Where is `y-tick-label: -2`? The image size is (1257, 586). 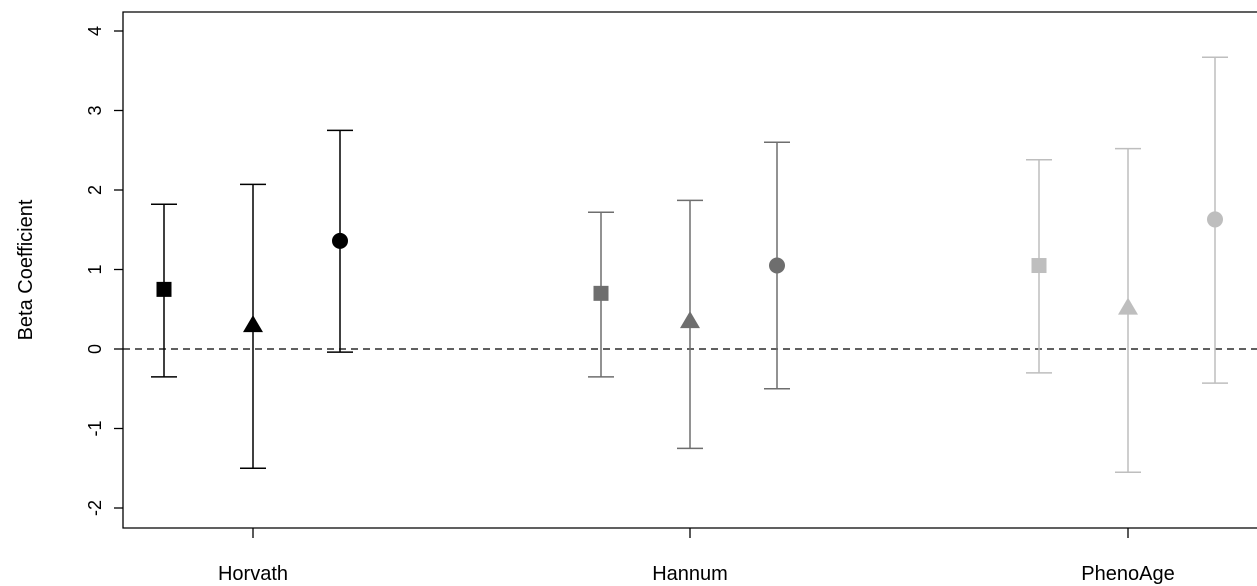 y-tick-label: -2 is located at coordinates (95, 508).